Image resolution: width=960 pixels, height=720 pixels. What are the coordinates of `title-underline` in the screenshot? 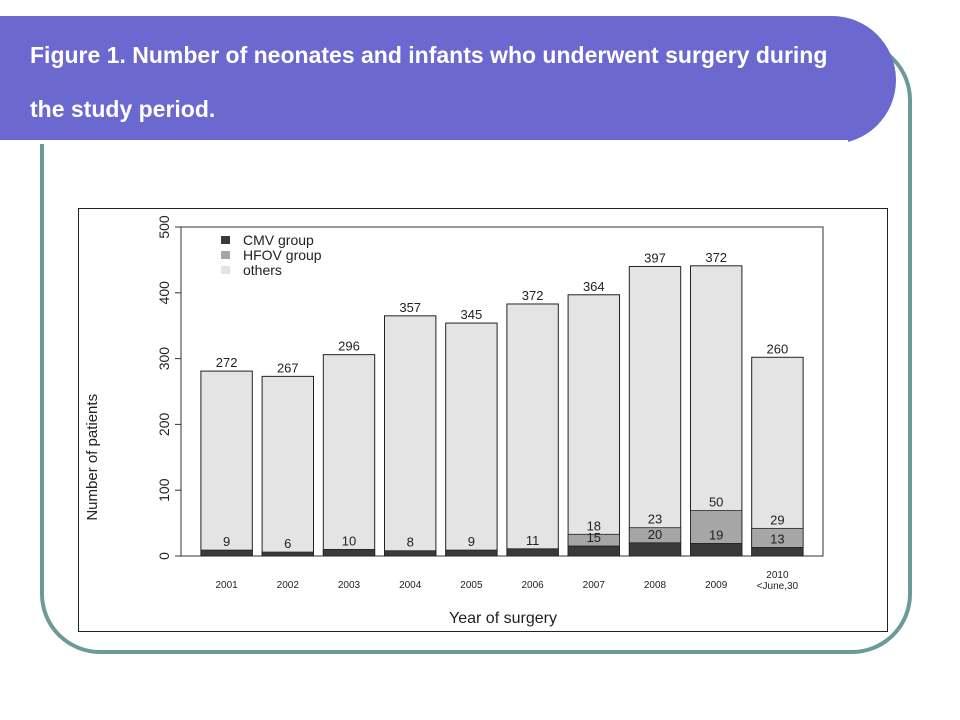 It's located at (424, 142).